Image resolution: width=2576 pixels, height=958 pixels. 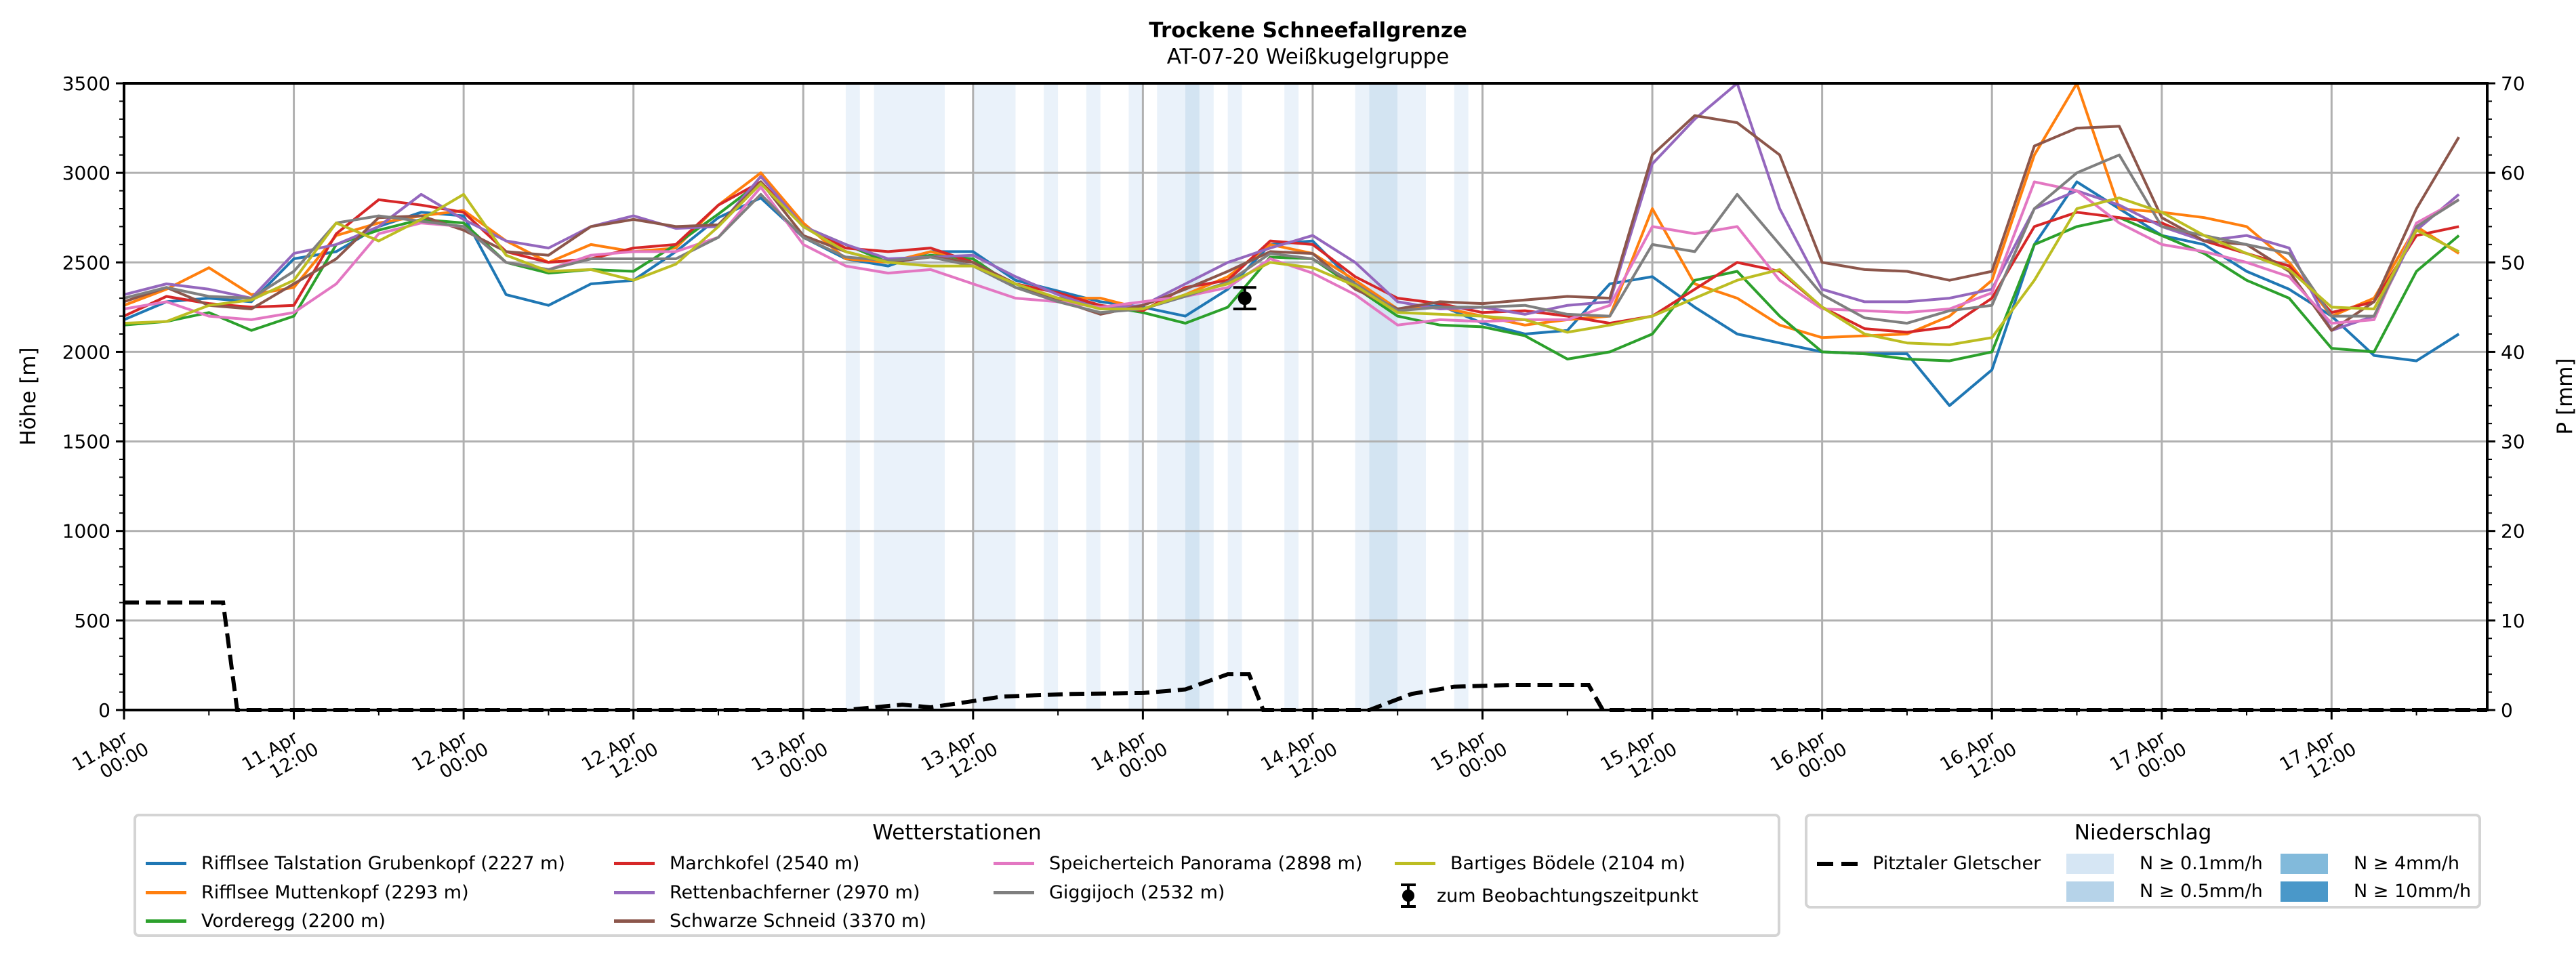 What do you see at coordinates (2202, 863) in the screenshot?
I see `legend-label: N ≥ 0.1mm/h` at bounding box center [2202, 863].